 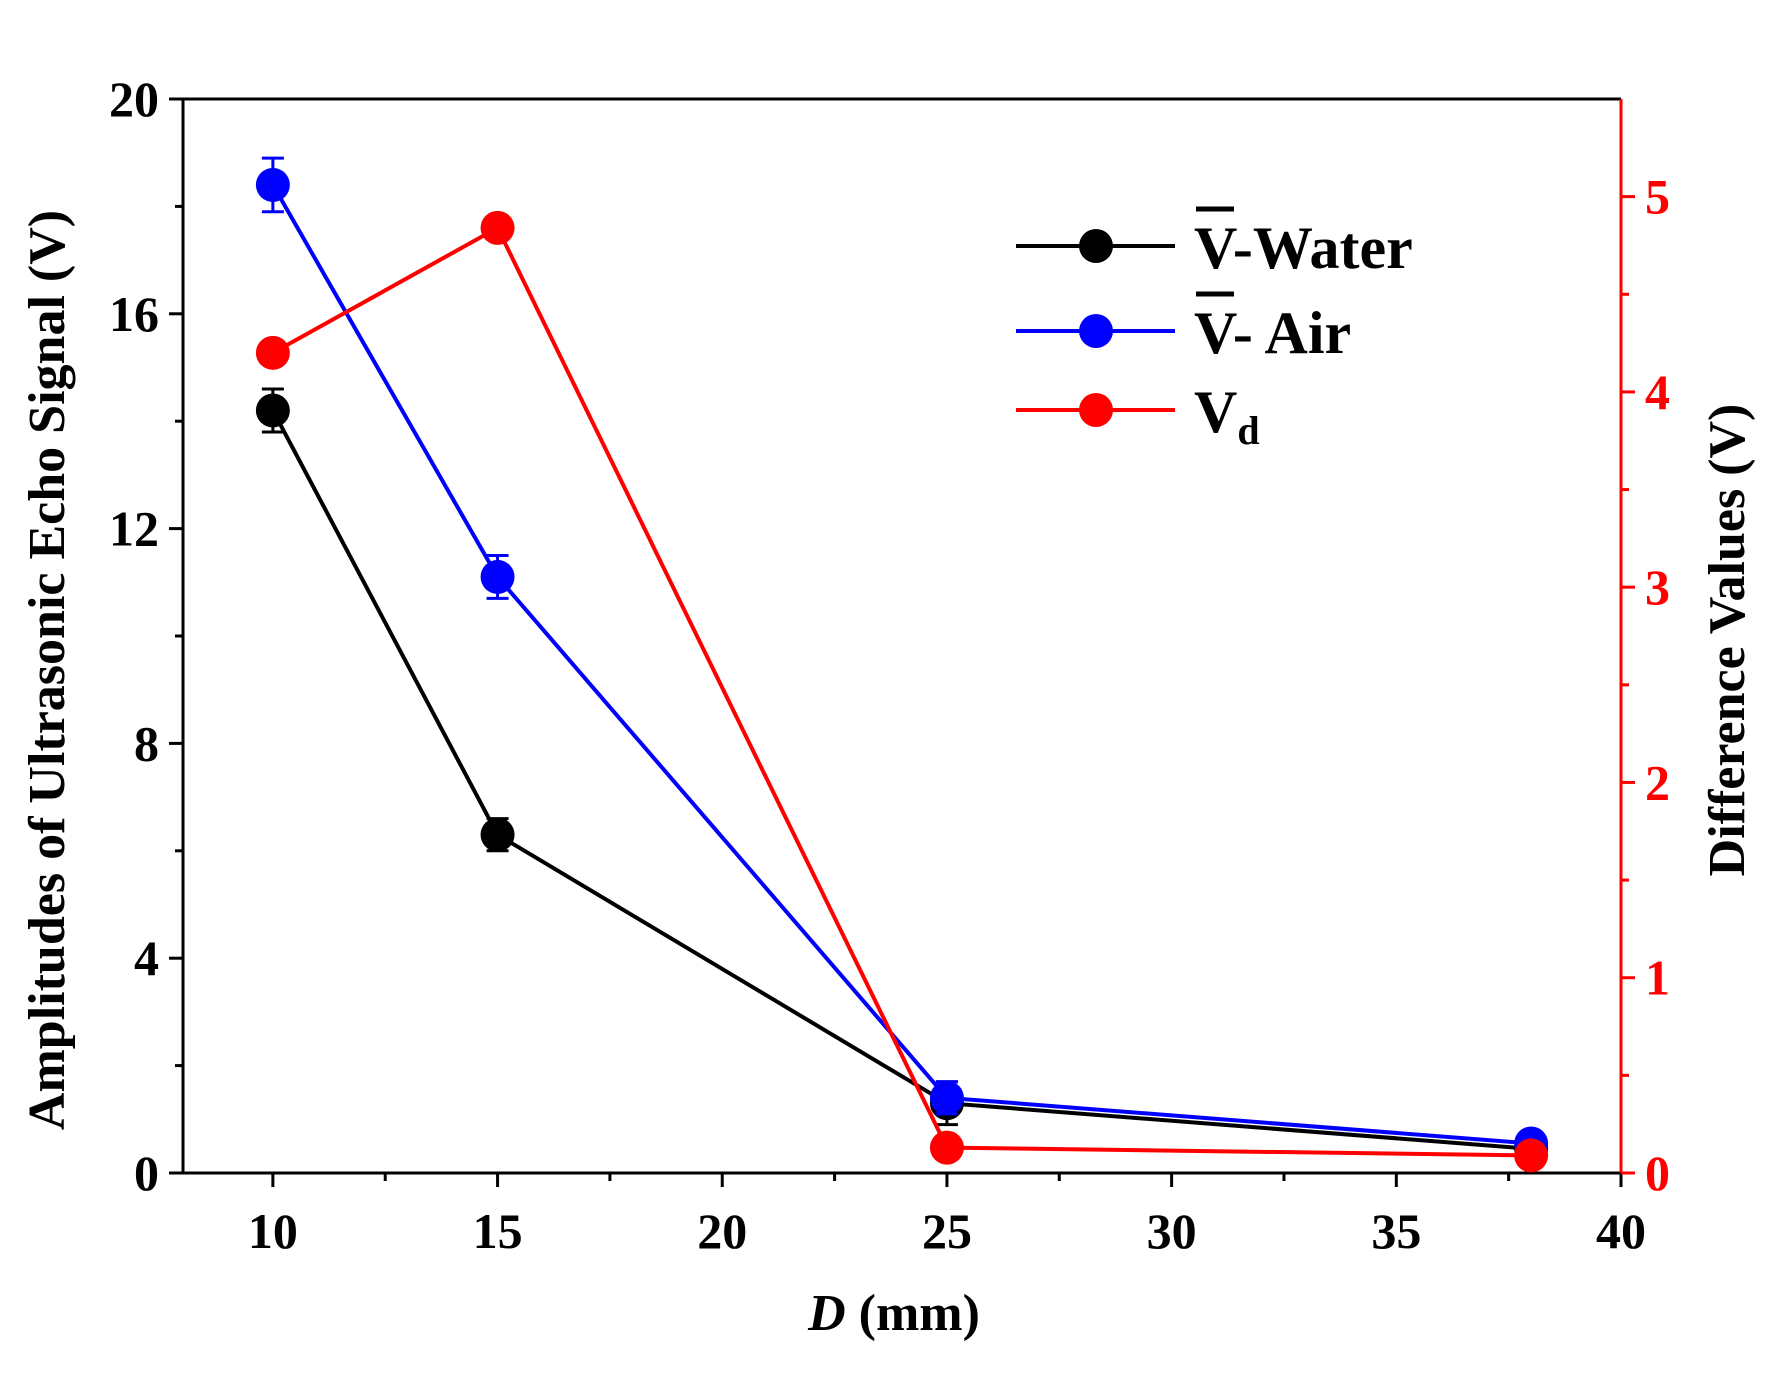 What do you see at coordinates (273, 1231) in the screenshot?
I see `x-tick-label: 10` at bounding box center [273, 1231].